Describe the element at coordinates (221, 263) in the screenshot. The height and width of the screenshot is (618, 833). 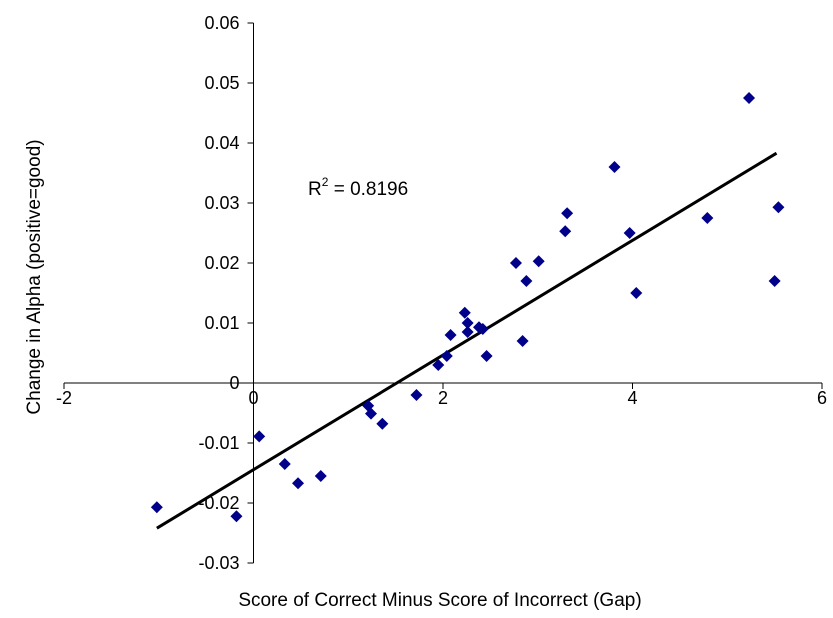
I see `y-tick-label: 0.02` at that location.